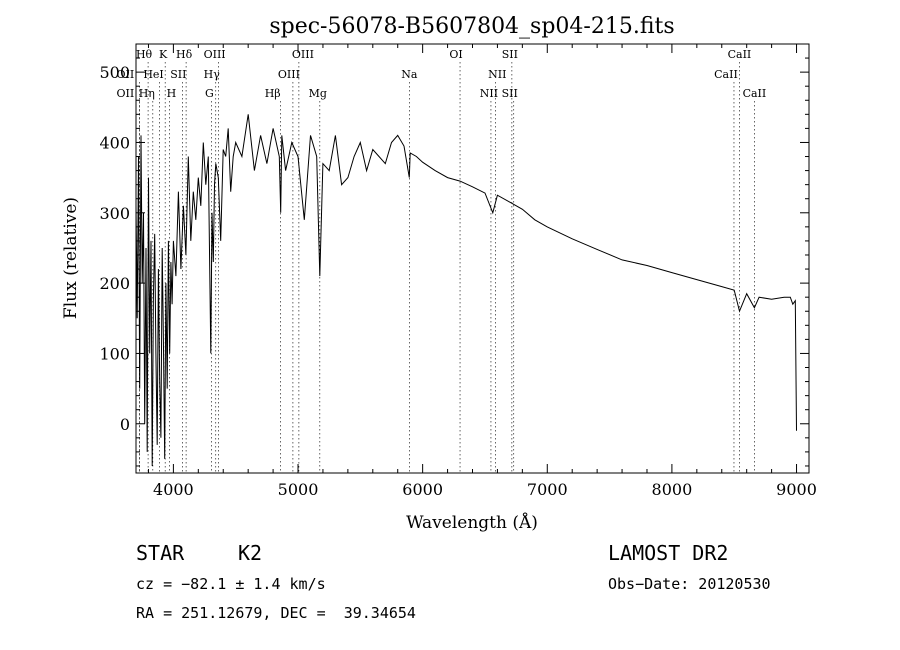  Describe the element at coordinates (160, 553) in the screenshot. I see `object-class: STAR` at that location.